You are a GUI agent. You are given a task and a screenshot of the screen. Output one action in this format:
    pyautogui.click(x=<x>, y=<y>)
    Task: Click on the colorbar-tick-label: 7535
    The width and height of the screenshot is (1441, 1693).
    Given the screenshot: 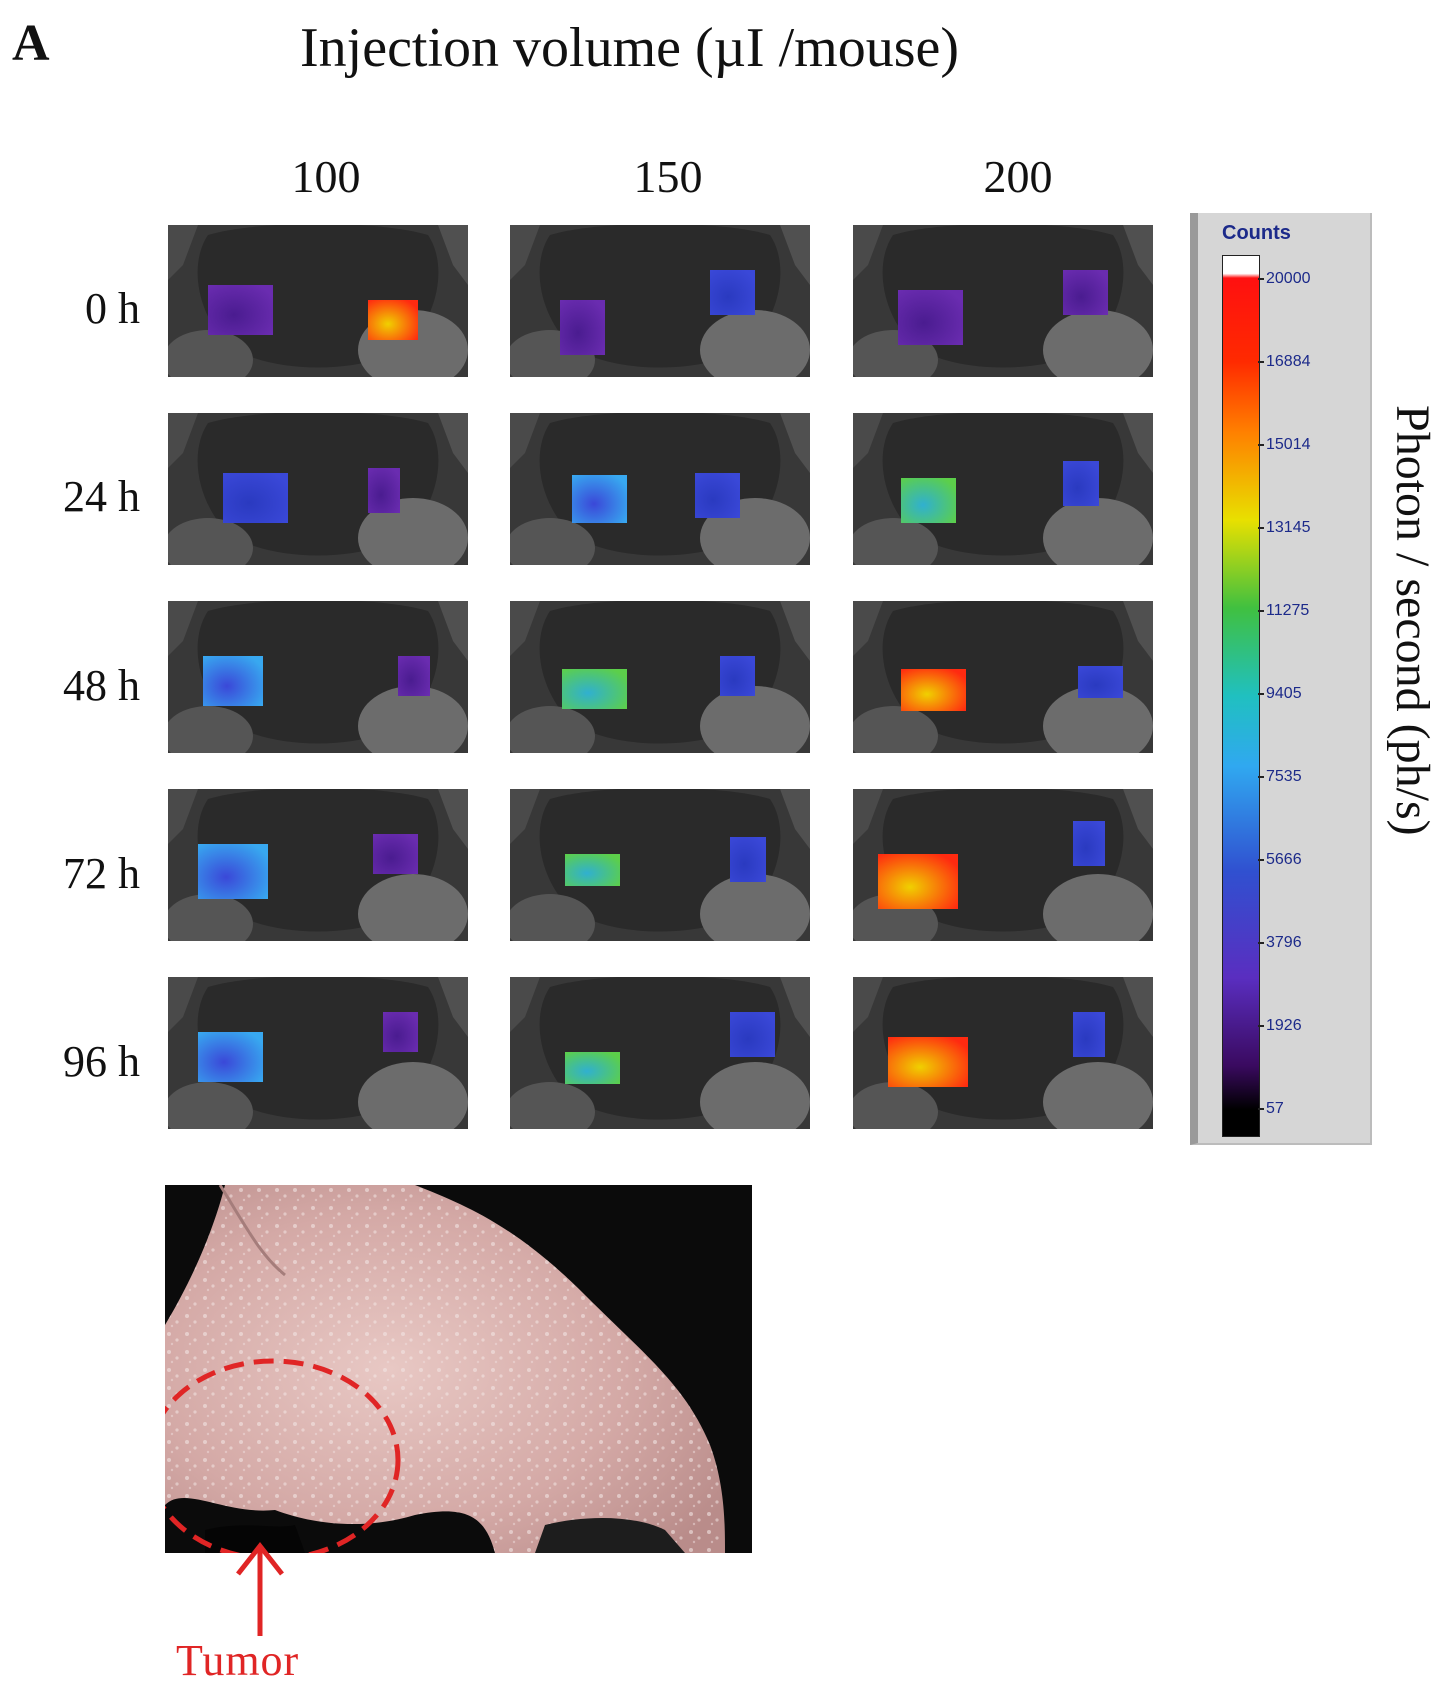 What is the action you would take?
    pyautogui.click(x=1284, y=776)
    